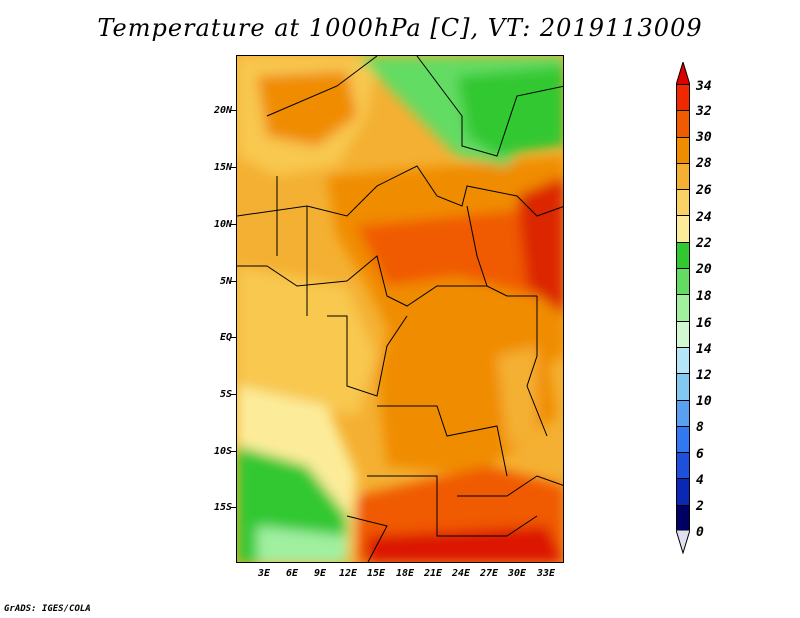 This screenshot has width=800, height=618. What do you see at coordinates (704, 137) in the screenshot?
I see `colorbar-label: 30` at bounding box center [704, 137].